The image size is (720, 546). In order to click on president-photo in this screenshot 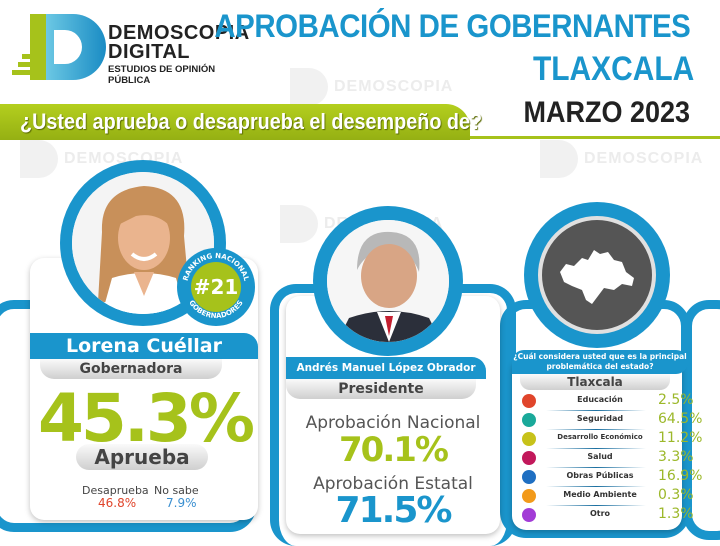, I will do `click(388, 281)`.